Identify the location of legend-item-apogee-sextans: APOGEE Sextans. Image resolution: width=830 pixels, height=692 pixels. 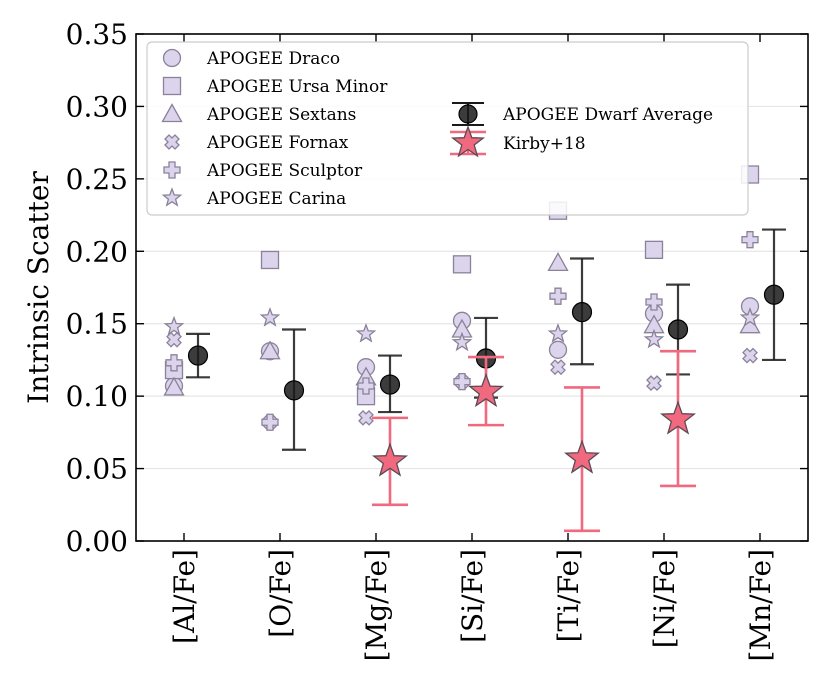
(258, 114).